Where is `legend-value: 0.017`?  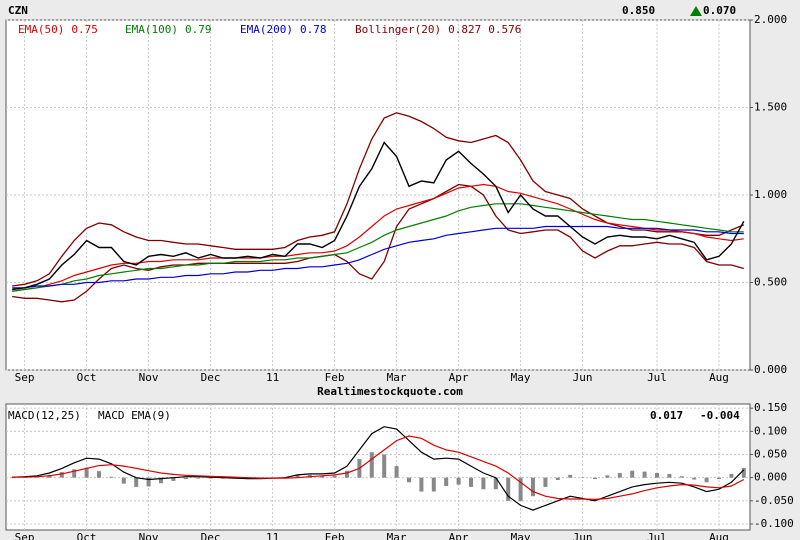 legend-value: 0.017 is located at coordinates (666, 415).